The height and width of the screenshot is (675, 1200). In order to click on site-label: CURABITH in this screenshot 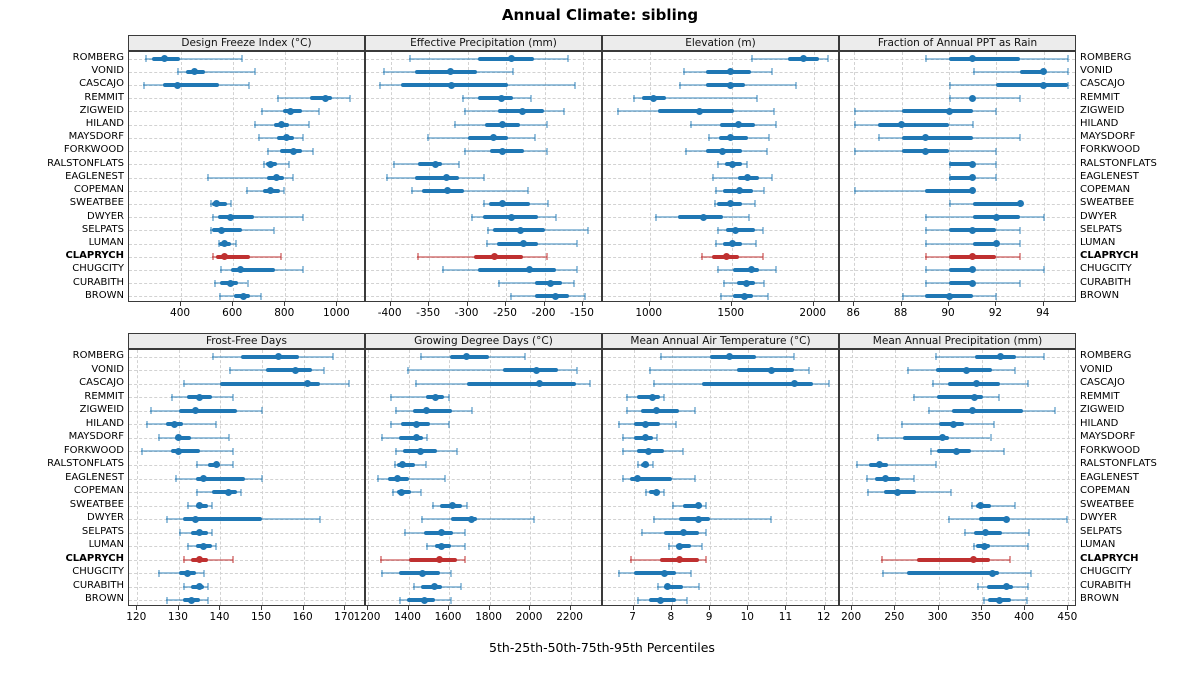, I will do `click(98, 585)`.